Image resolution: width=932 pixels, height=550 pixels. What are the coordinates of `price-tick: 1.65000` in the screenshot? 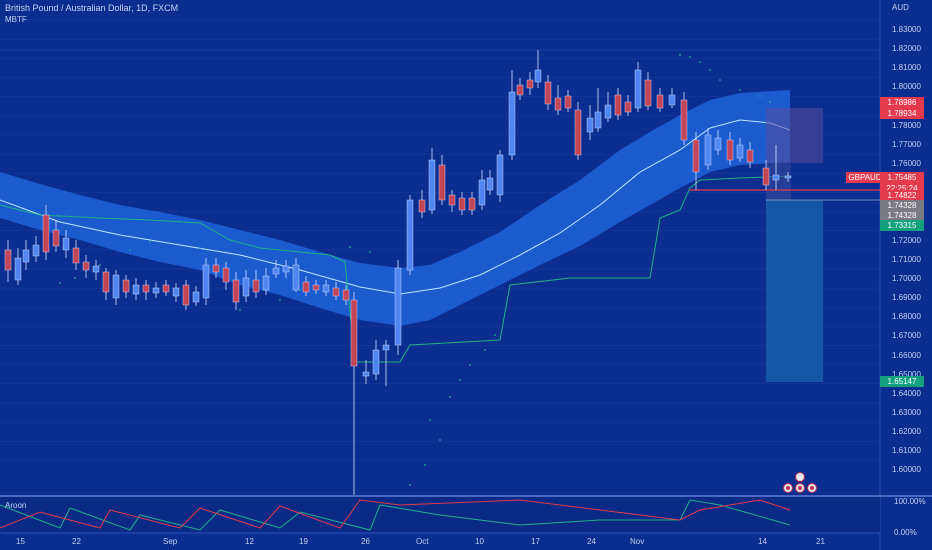 It's located at (906, 374).